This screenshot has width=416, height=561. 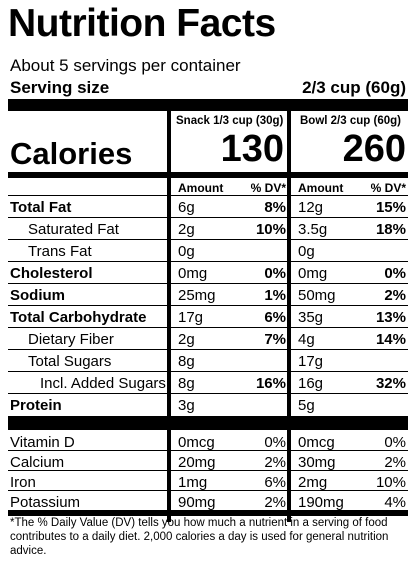 What do you see at coordinates (317, 462) in the screenshot?
I see `amount: 30mg` at bounding box center [317, 462].